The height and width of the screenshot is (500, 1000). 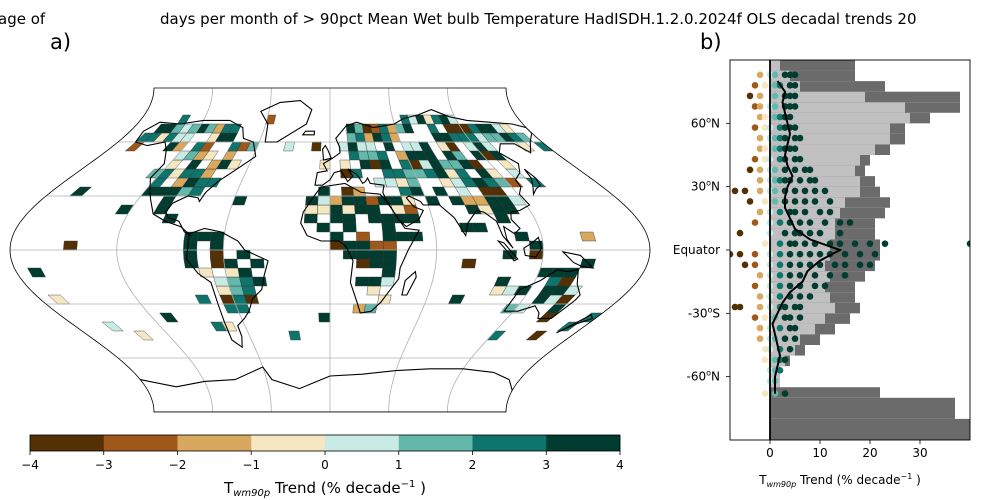 I want to click on figure-title-left: age of, so click(x=23, y=19).